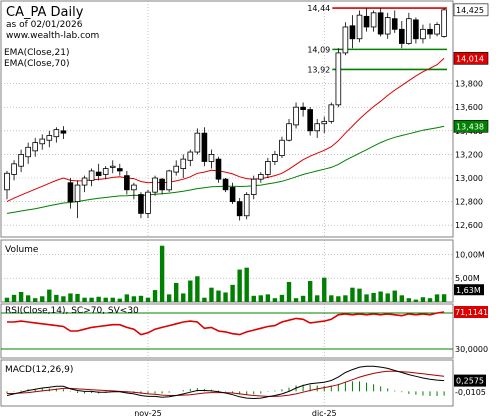 The width and height of the screenshot is (496, 420). What do you see at coordinates (72, 311) in the screenshot?
I see `rsi-title: RSI(Close,14), SC>70, SV<30` at bounding box center [72, 311].